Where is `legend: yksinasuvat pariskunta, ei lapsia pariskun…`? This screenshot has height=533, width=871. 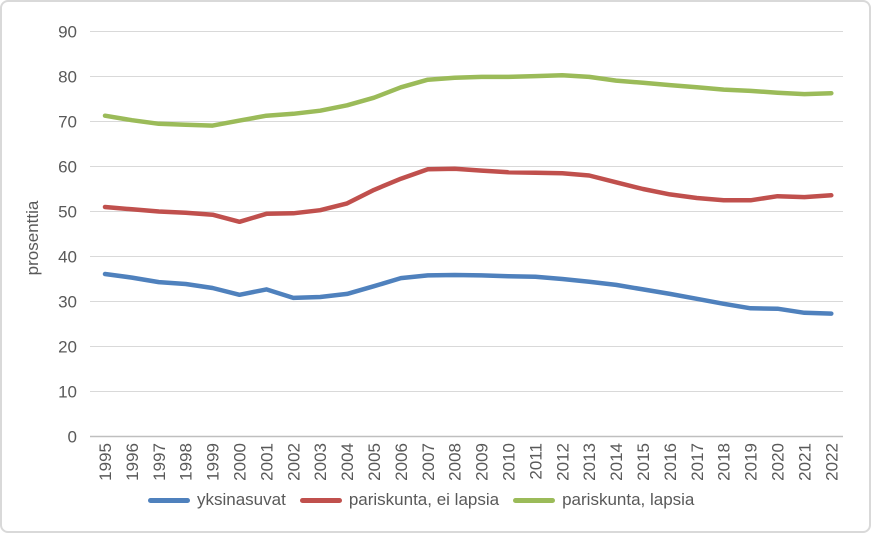
legend: yksinasuvat pariskunta, ei lapsia pariskun… is located at coordinates (421, 500).